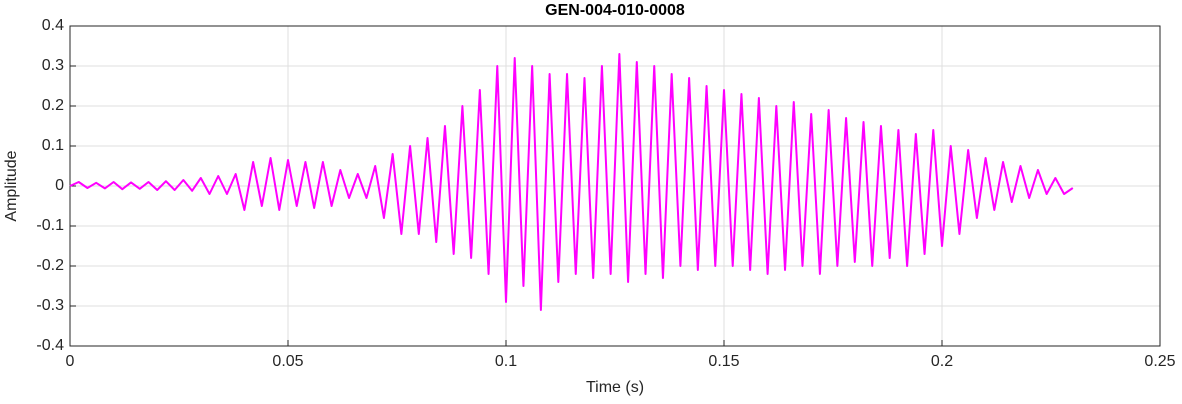 This screenshot has height=404, width=1182. What do you see at coordinates (506, 361) in the screenshot?
I see `x-tick-label: 0.1` at bounding box center [506, 361].